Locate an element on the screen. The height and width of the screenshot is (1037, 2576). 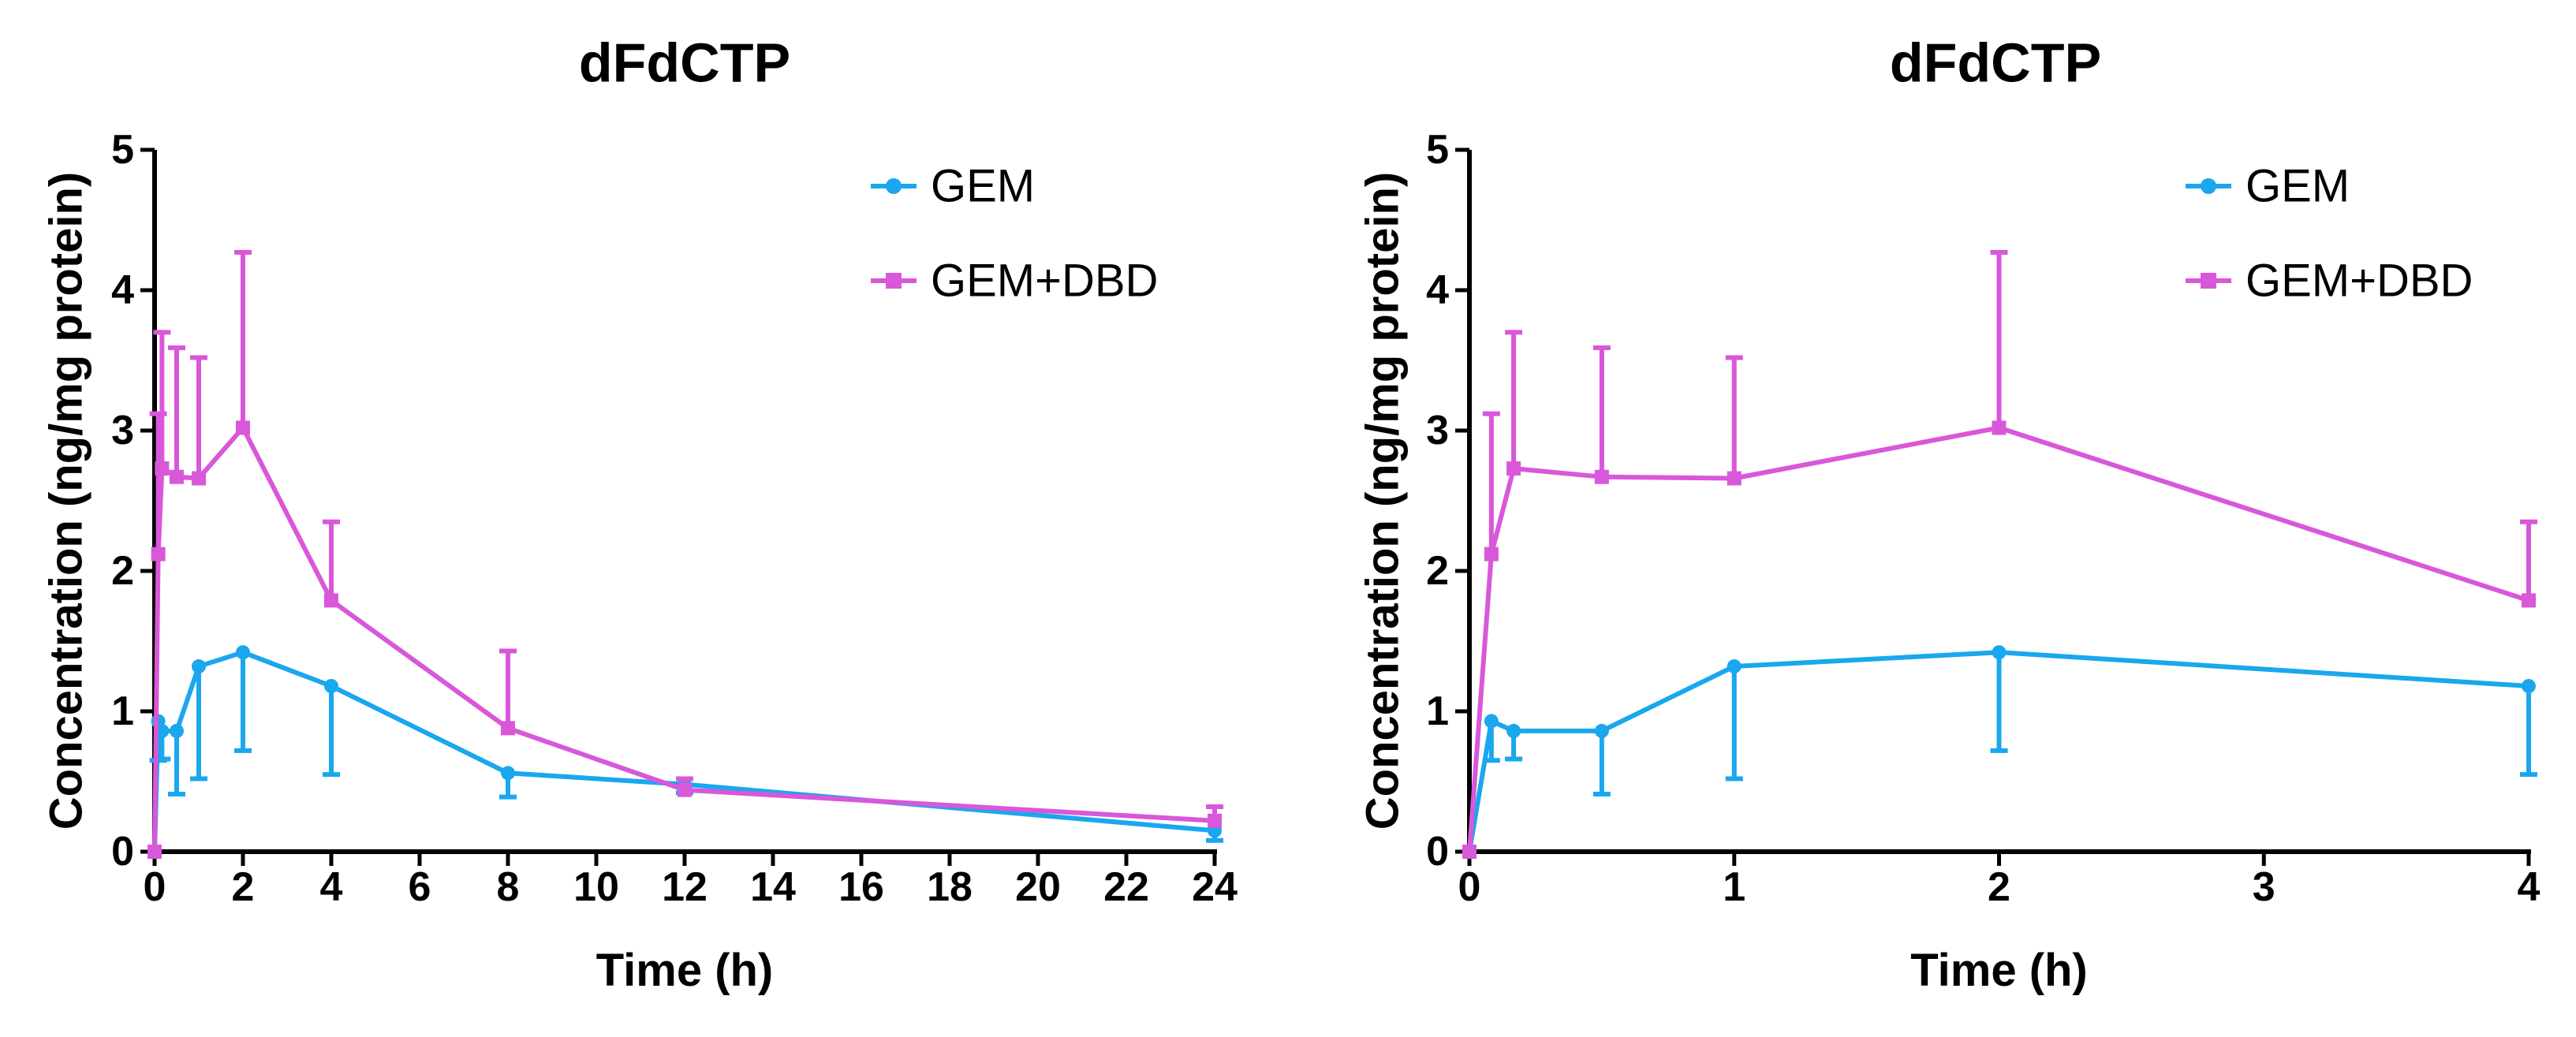
x-tick-label: 14 is located at coordinates (773, 887).